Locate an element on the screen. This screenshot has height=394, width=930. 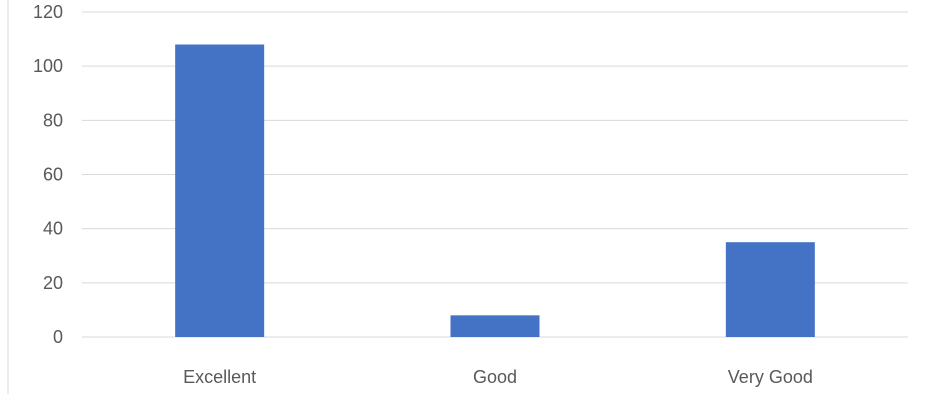
bar-excellent is located at coordinates (220, 190).